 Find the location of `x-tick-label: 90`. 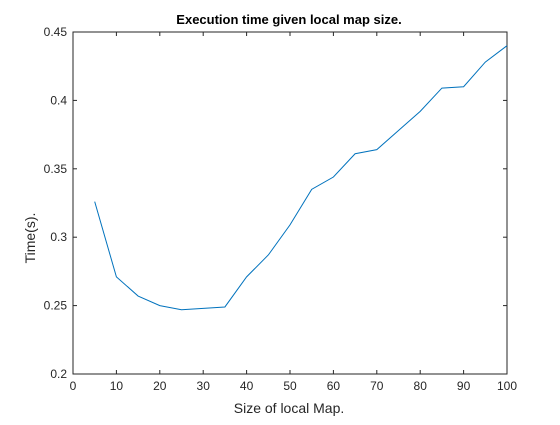

x-tick-label: 90 is located at coordinates (464, 386).